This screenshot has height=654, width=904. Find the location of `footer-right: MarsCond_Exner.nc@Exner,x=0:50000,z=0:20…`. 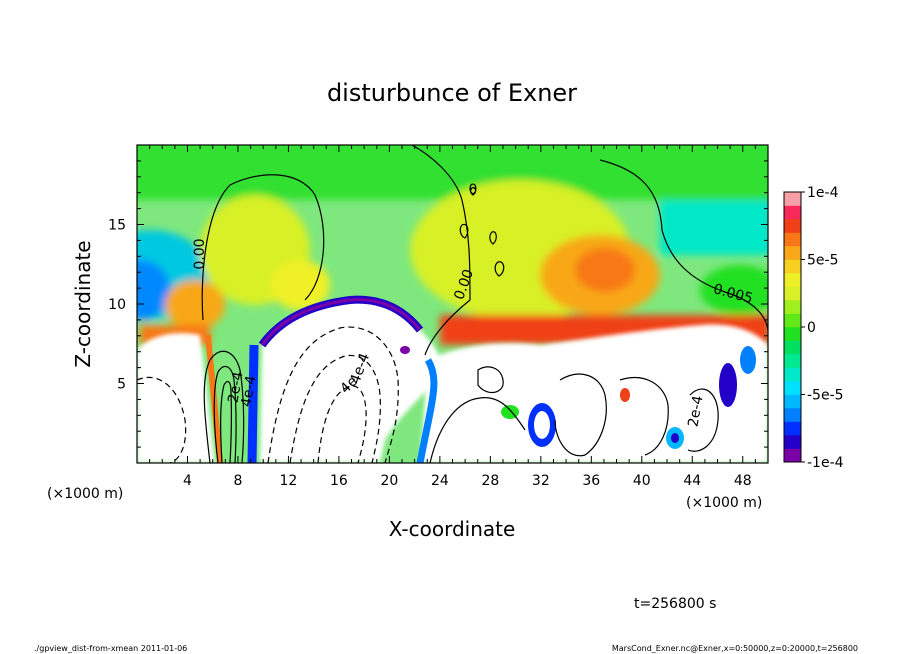

footer-right: MarsCond_Exner.nc@Exner,x=0:50000,z=0:20… is located at coordinates (735, 648).